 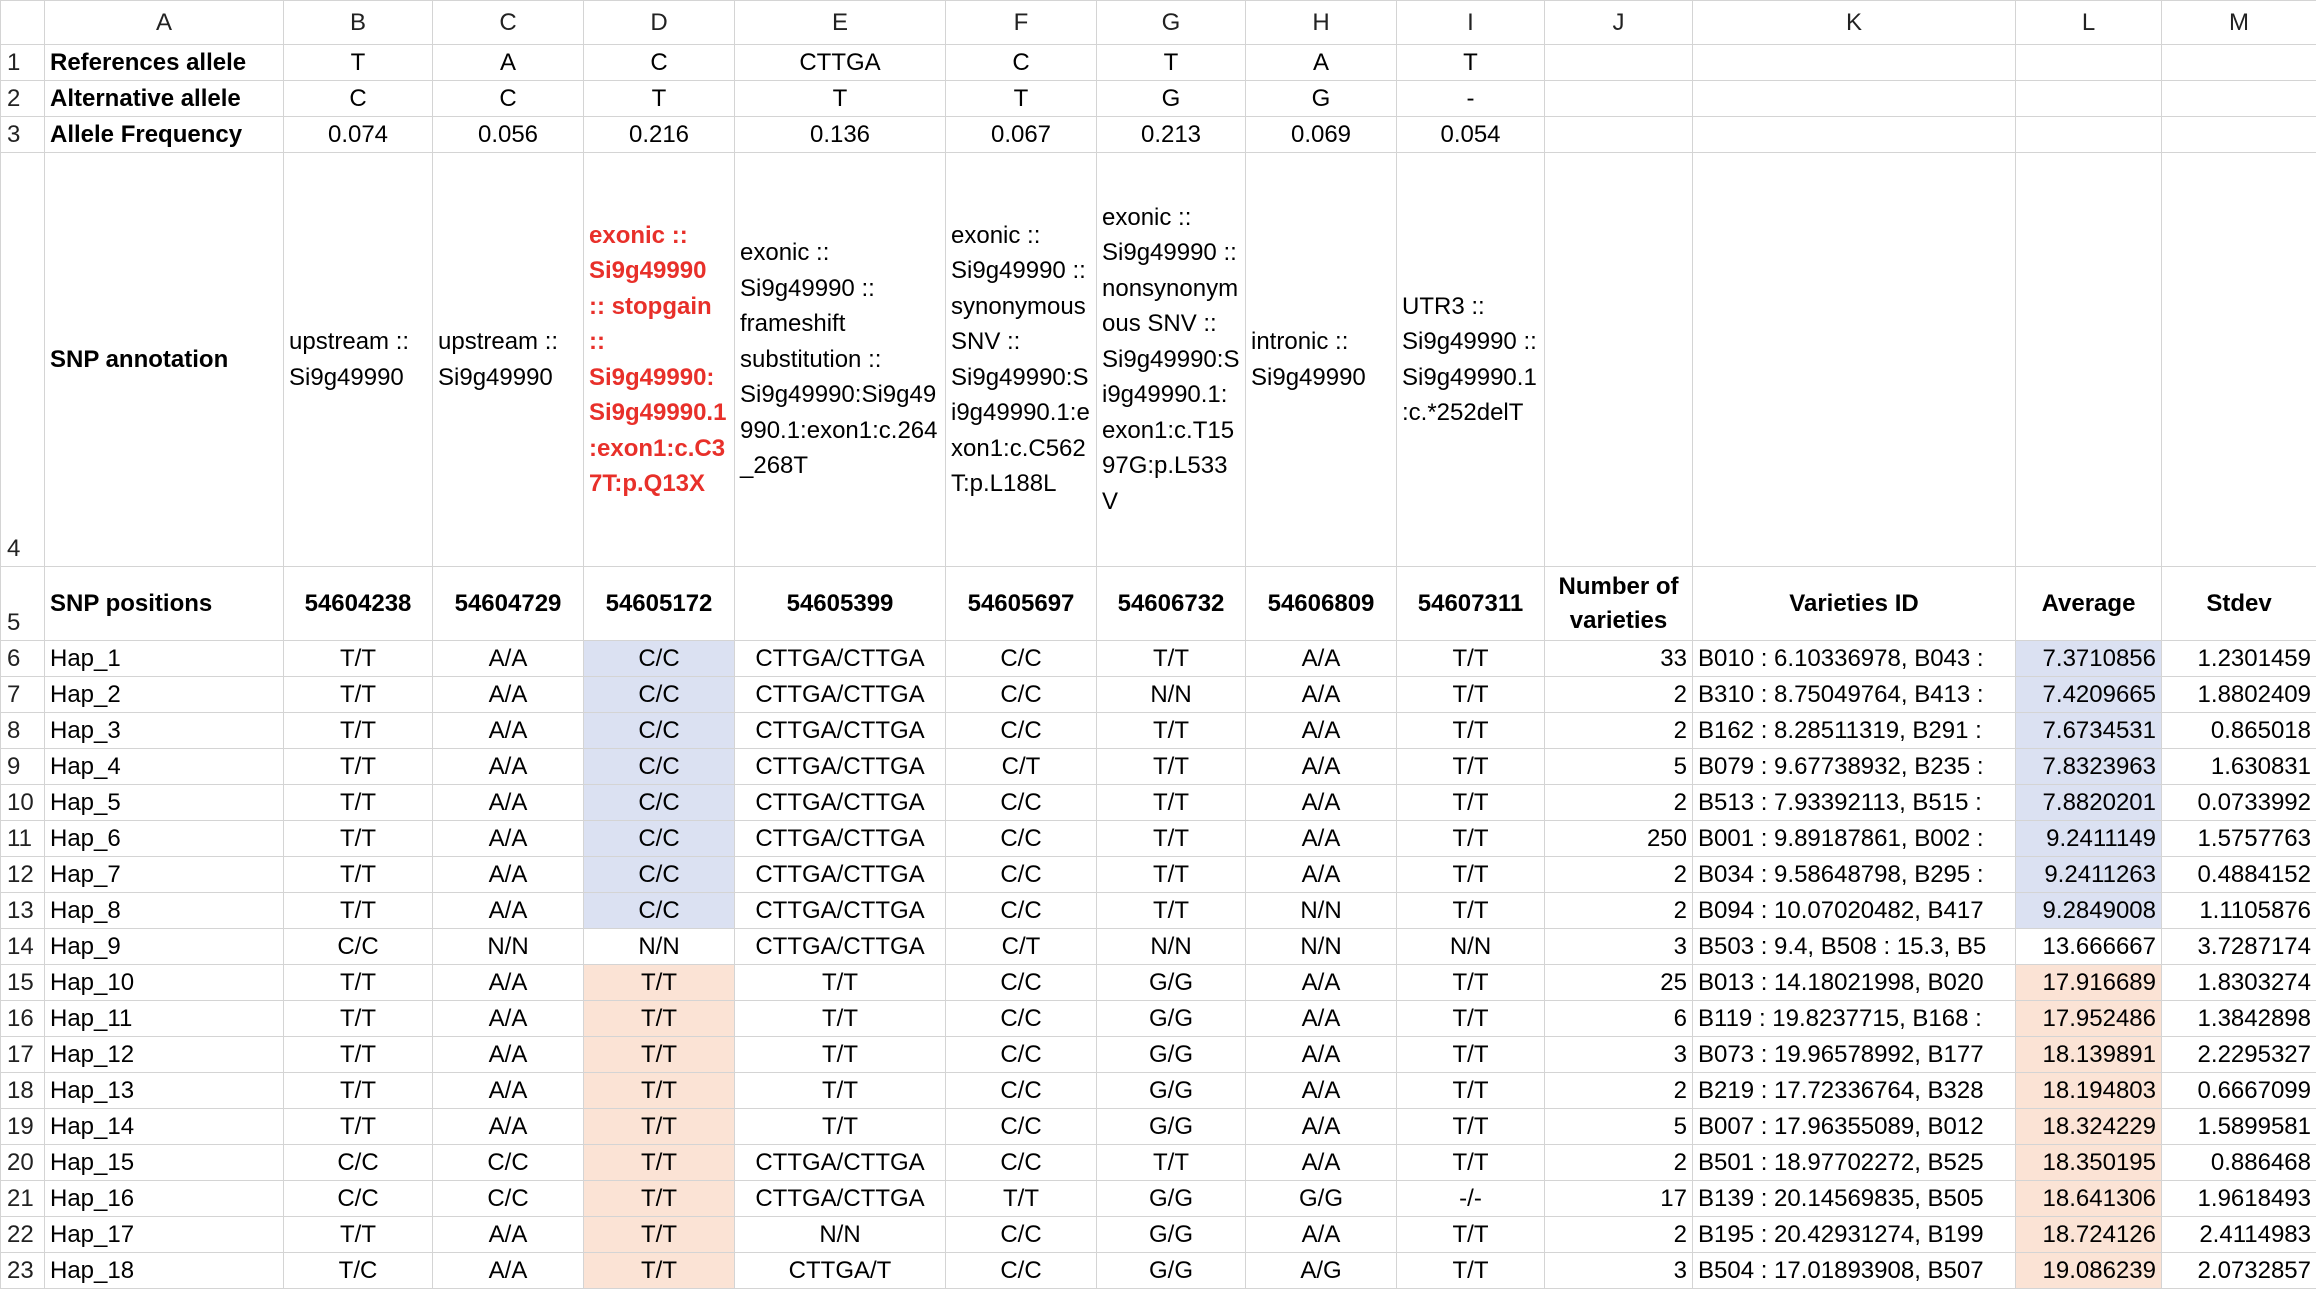 What do you see at coordinates (1618, 22) in the screenshot?
I see `column-header: J` at bounding box center [1618, 22].